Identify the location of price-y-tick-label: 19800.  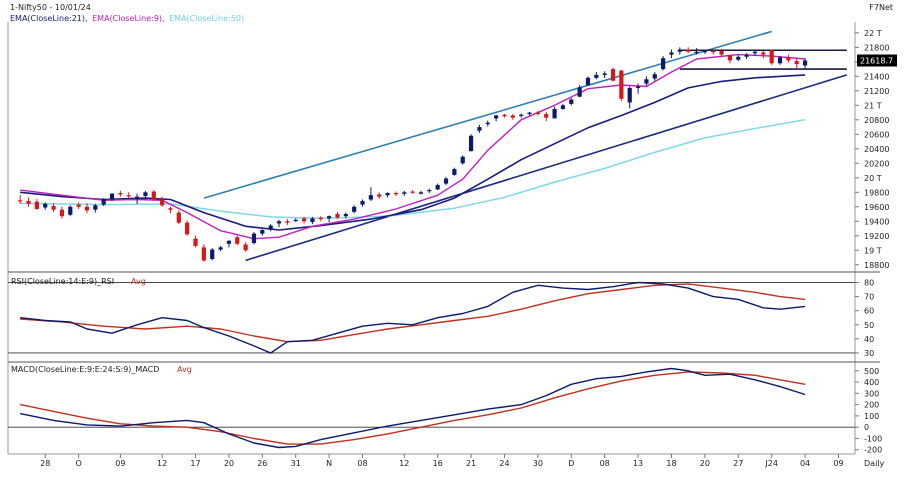
(876, 192).